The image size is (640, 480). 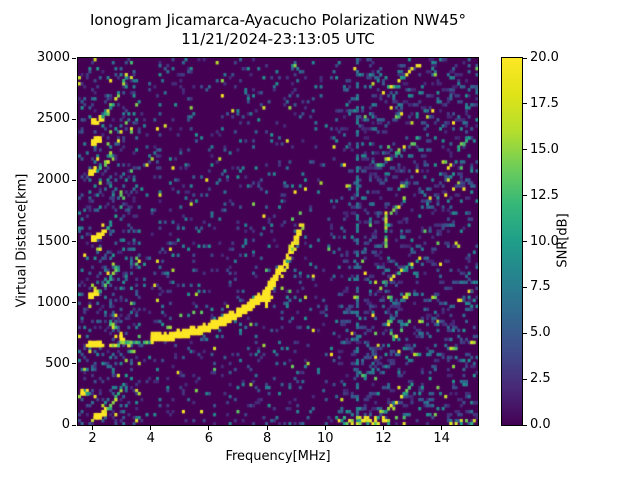 I want to click on colorbar-tick-label: 17.5, so click(x=544, y=103).